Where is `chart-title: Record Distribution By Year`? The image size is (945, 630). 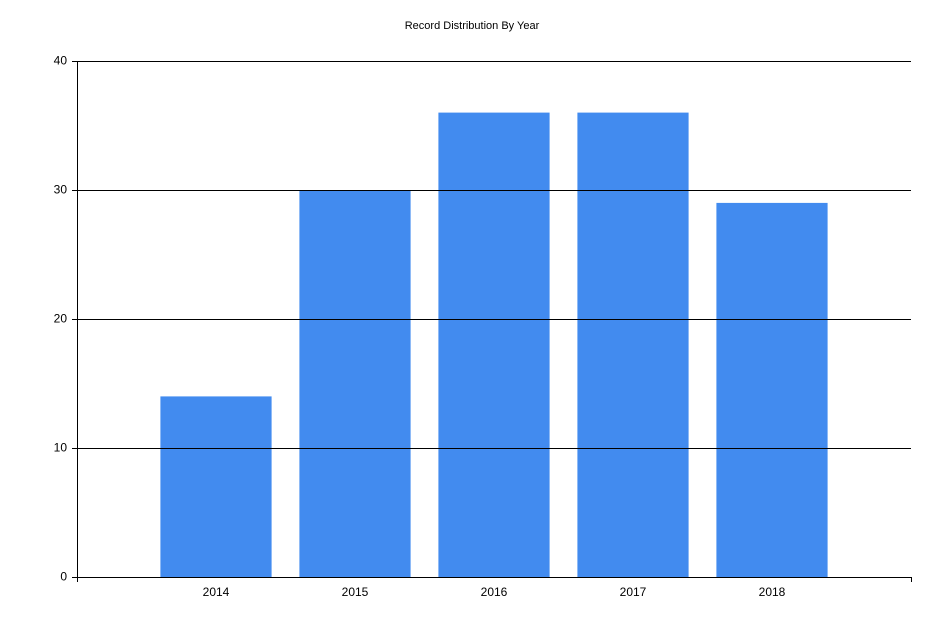
chart-title: Record Distribution By Year is located at coordinates (472, 26).